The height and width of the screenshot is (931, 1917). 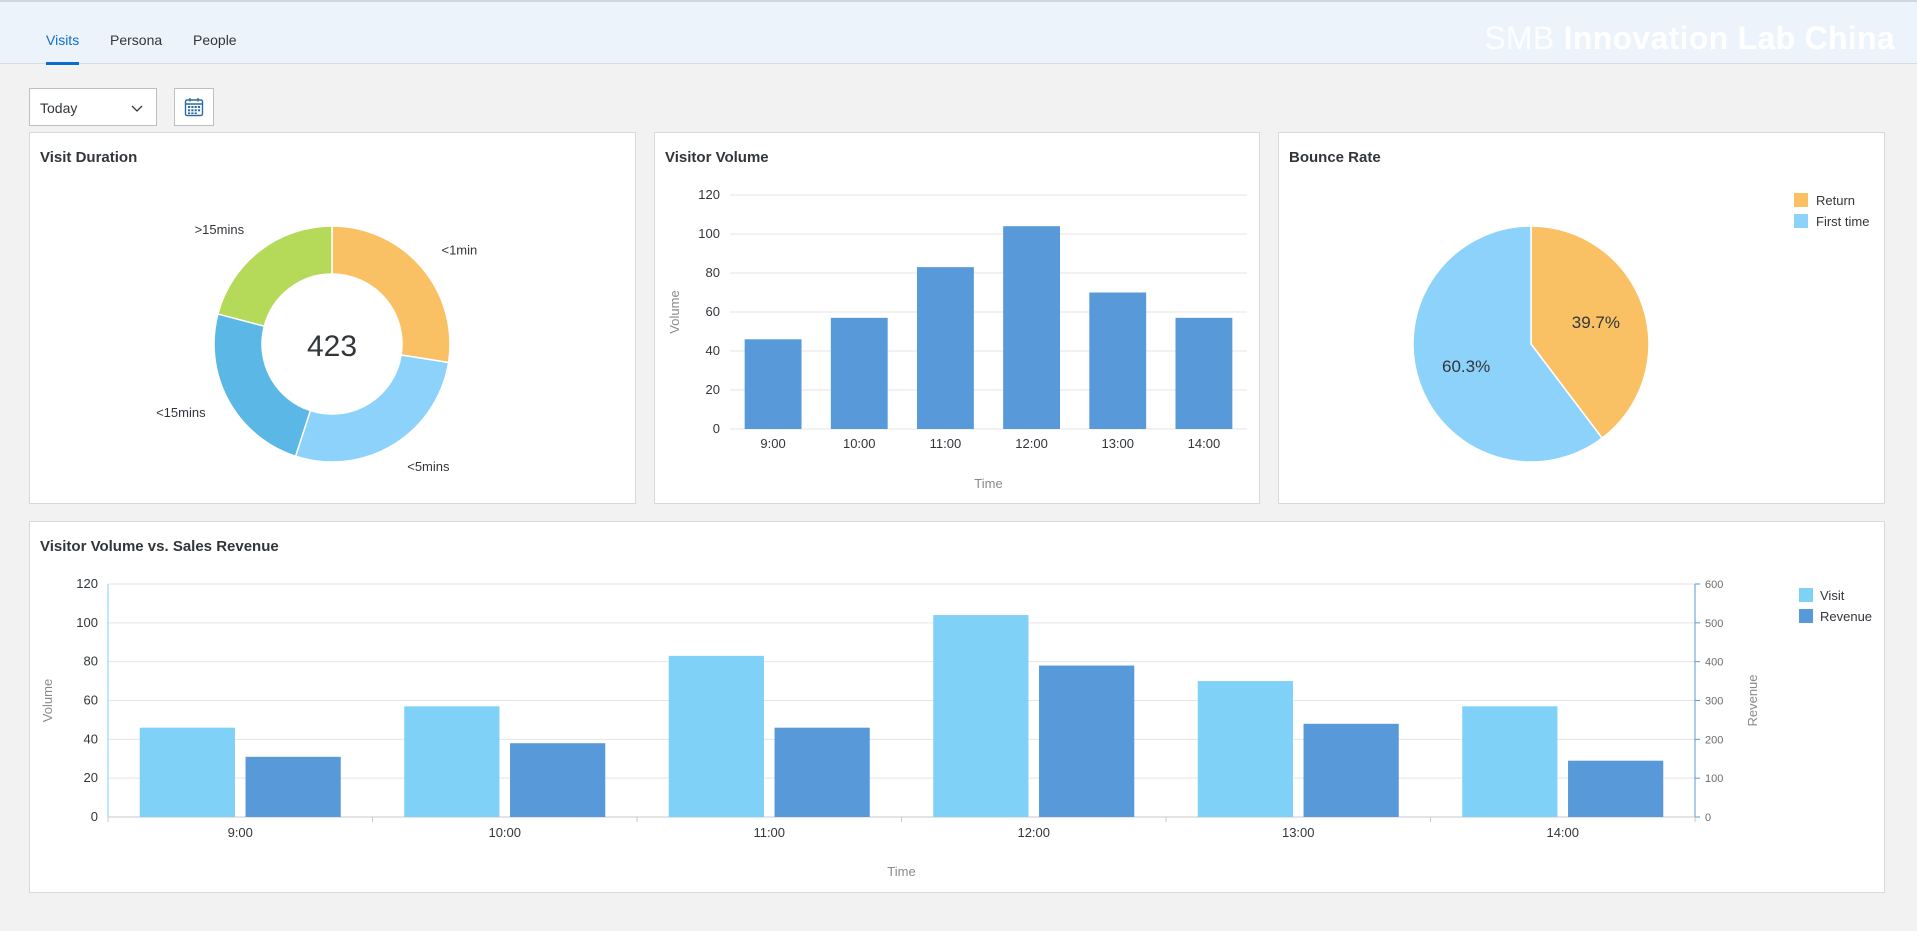 I want to click on legend-label: Revenue, so click(x=1846, y=616).